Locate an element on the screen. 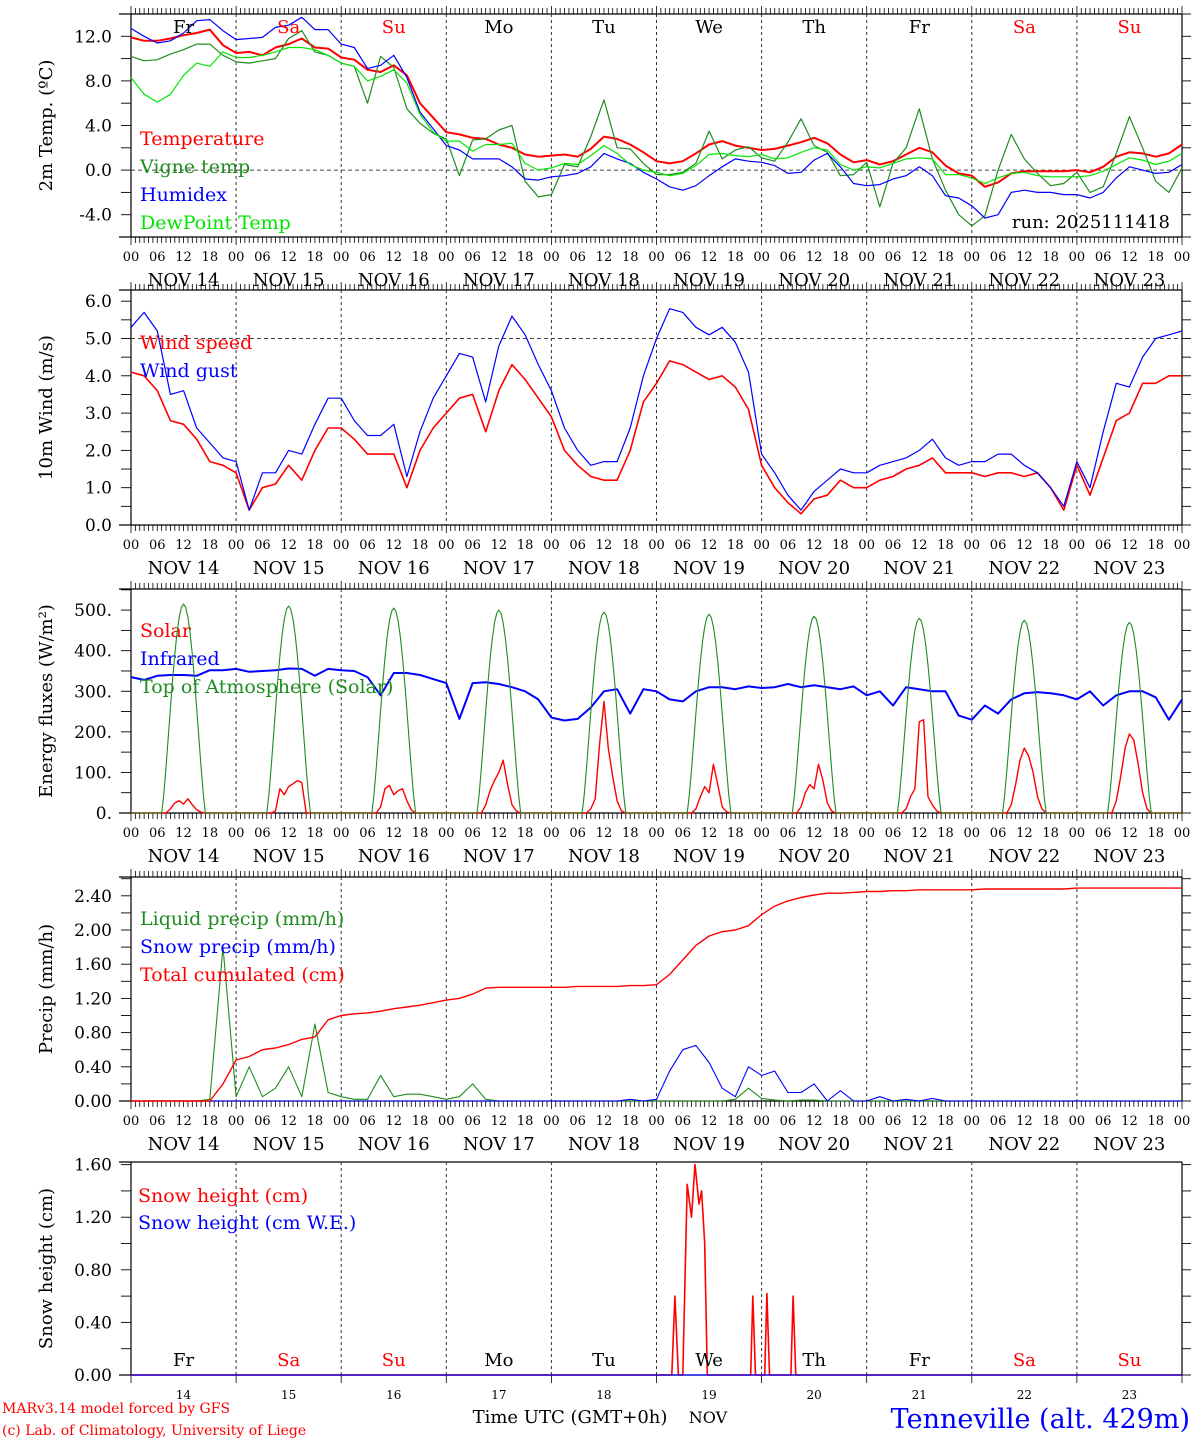 The width and height of the screenshot is (1194, 1440). legend-entry: Total cumulated (cm) is located at coordinates (242, 975).